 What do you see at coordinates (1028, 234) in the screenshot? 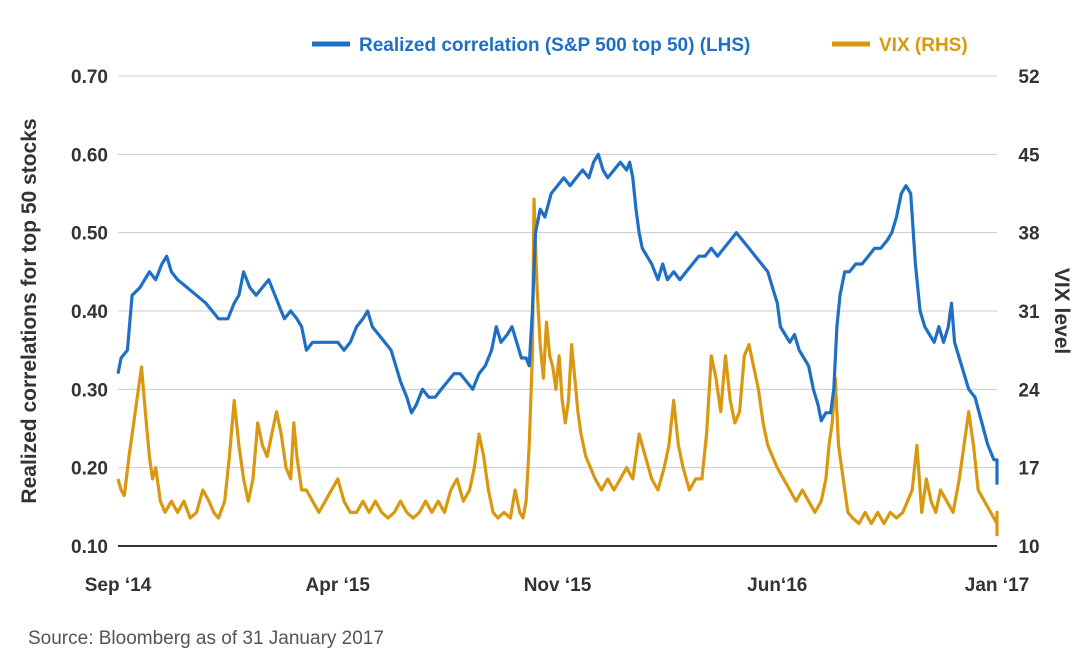
I see `y-tick-right: 38` at bounding box center [1028, 234].